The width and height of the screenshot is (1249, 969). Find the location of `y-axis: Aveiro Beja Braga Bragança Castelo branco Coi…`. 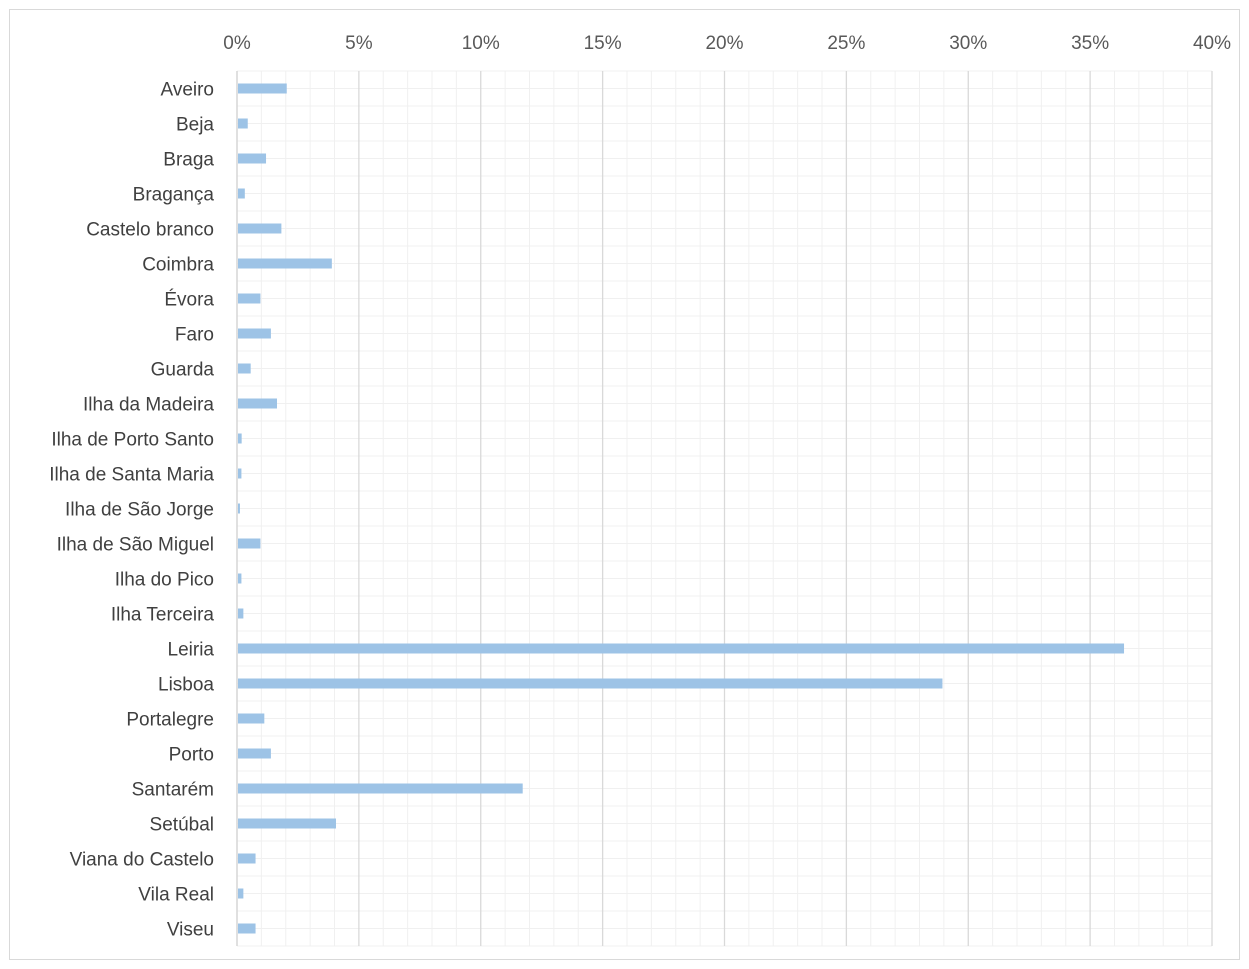

y-axis: Aveiro Beja Braga Bragança Castelo branco Coi… is located at coordinates (131, 510).